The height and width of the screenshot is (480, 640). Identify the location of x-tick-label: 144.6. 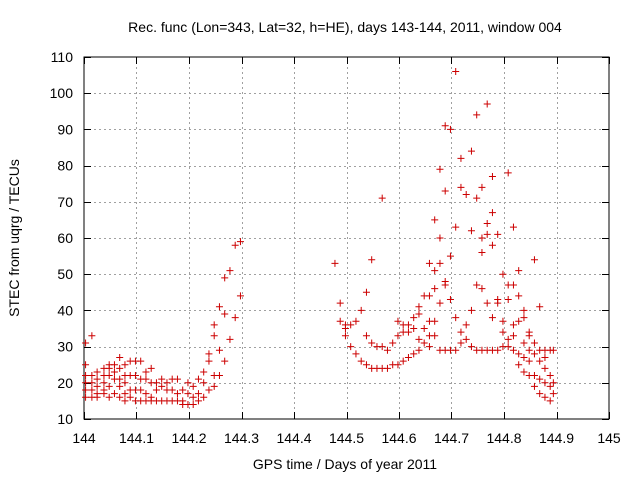
(398, 438).